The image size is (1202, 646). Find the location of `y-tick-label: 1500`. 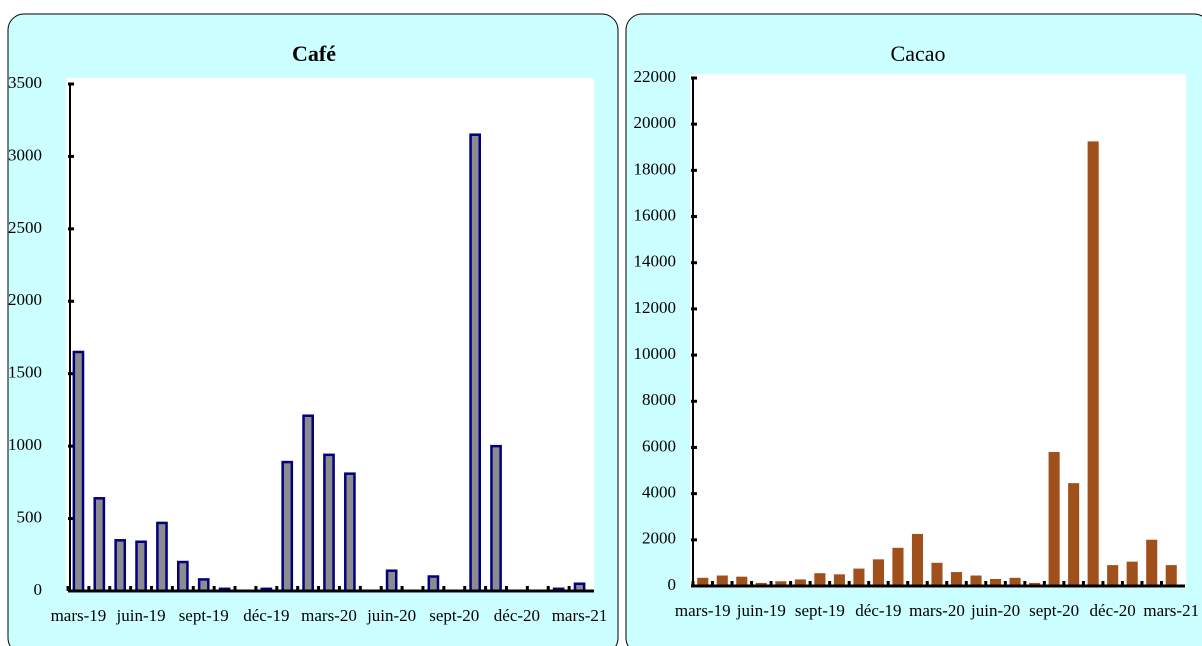

y-tick-label: 1500 is located at coordinates (25, 372).